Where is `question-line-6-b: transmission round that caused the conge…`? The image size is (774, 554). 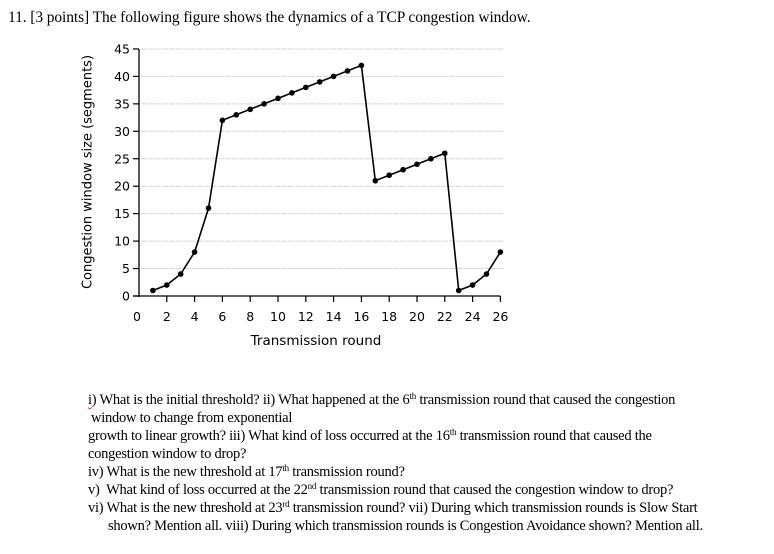 question-line-6-b: transmission round that caused the conge… is located at coordinates (495, 490).